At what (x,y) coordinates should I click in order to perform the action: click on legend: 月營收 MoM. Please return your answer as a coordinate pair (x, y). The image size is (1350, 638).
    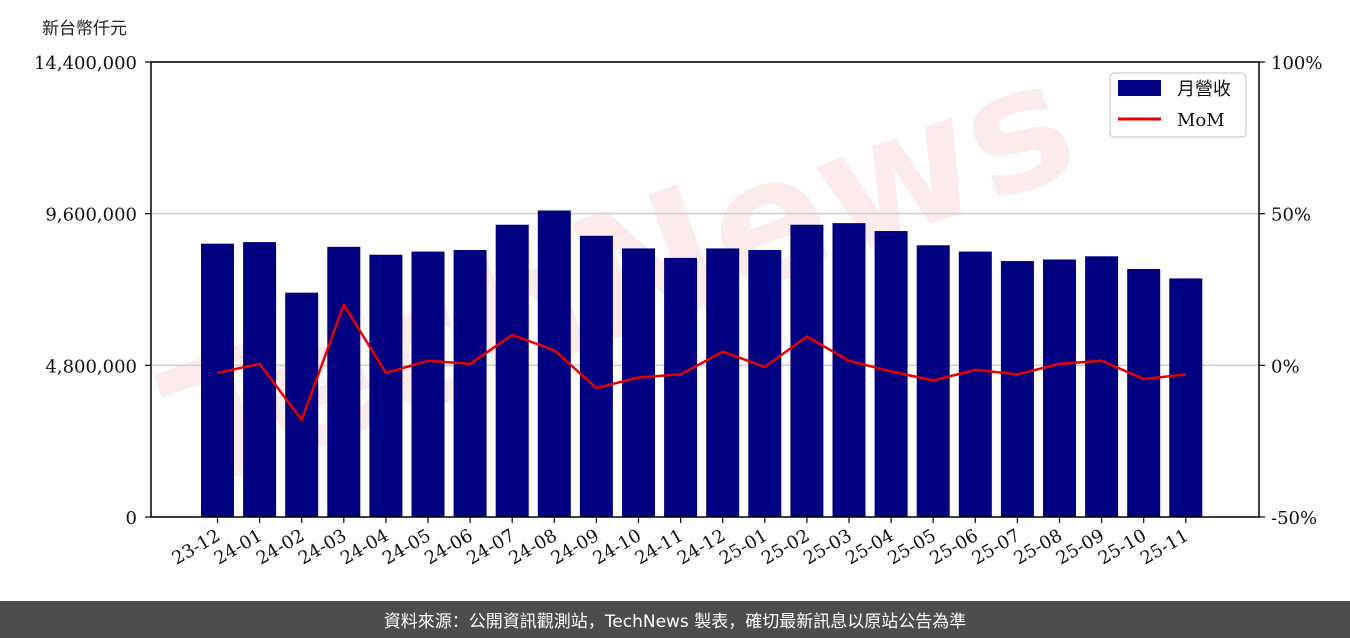
    Looking at the image, I should click on (1178, 105).